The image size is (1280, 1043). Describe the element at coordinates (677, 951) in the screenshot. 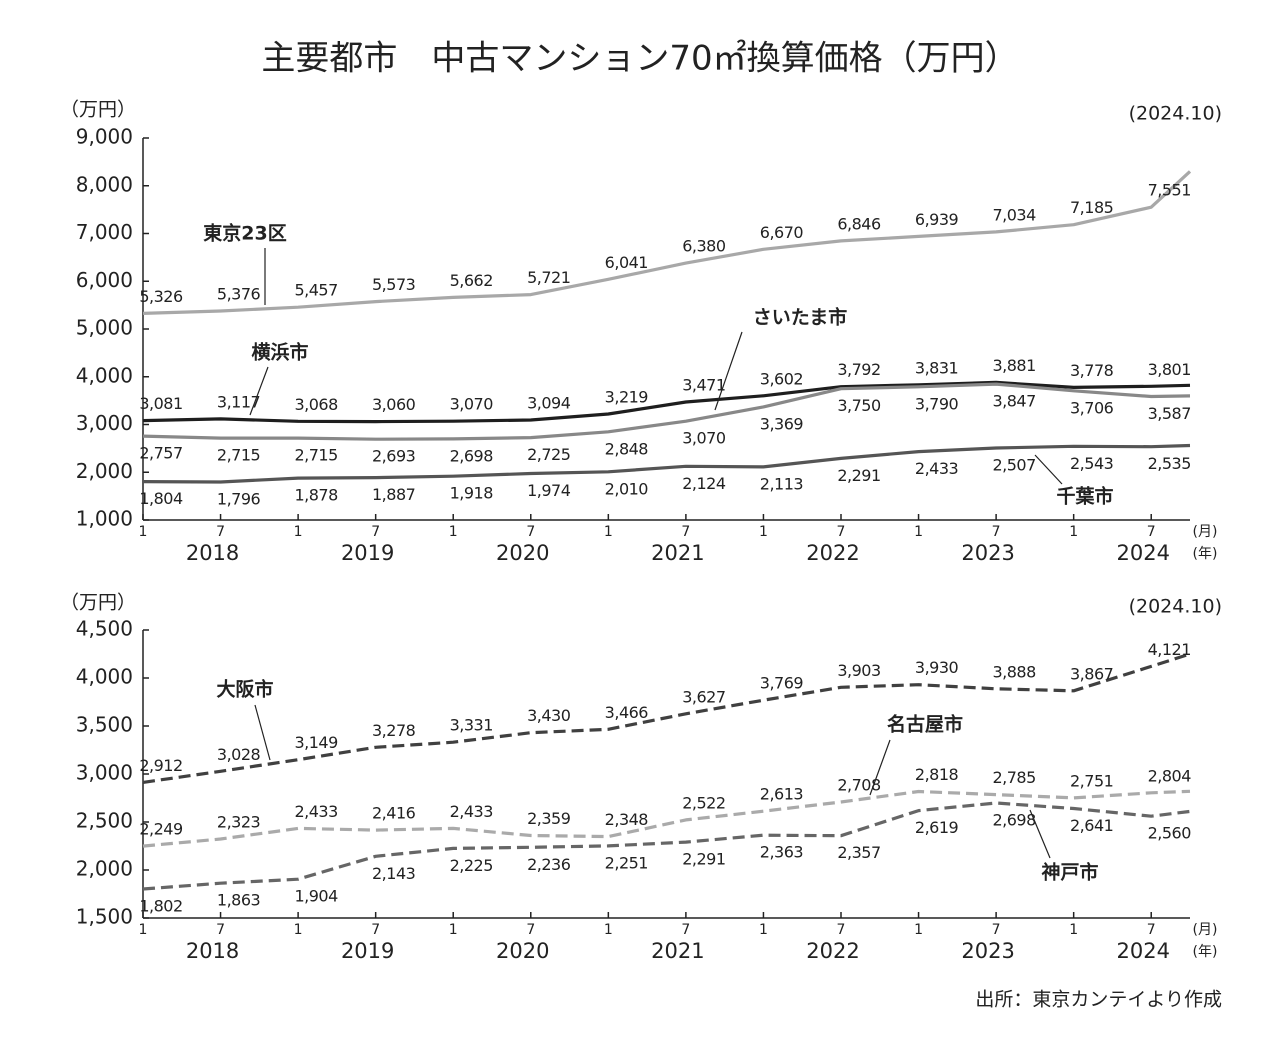

I see `year-label: 2021` at that location.